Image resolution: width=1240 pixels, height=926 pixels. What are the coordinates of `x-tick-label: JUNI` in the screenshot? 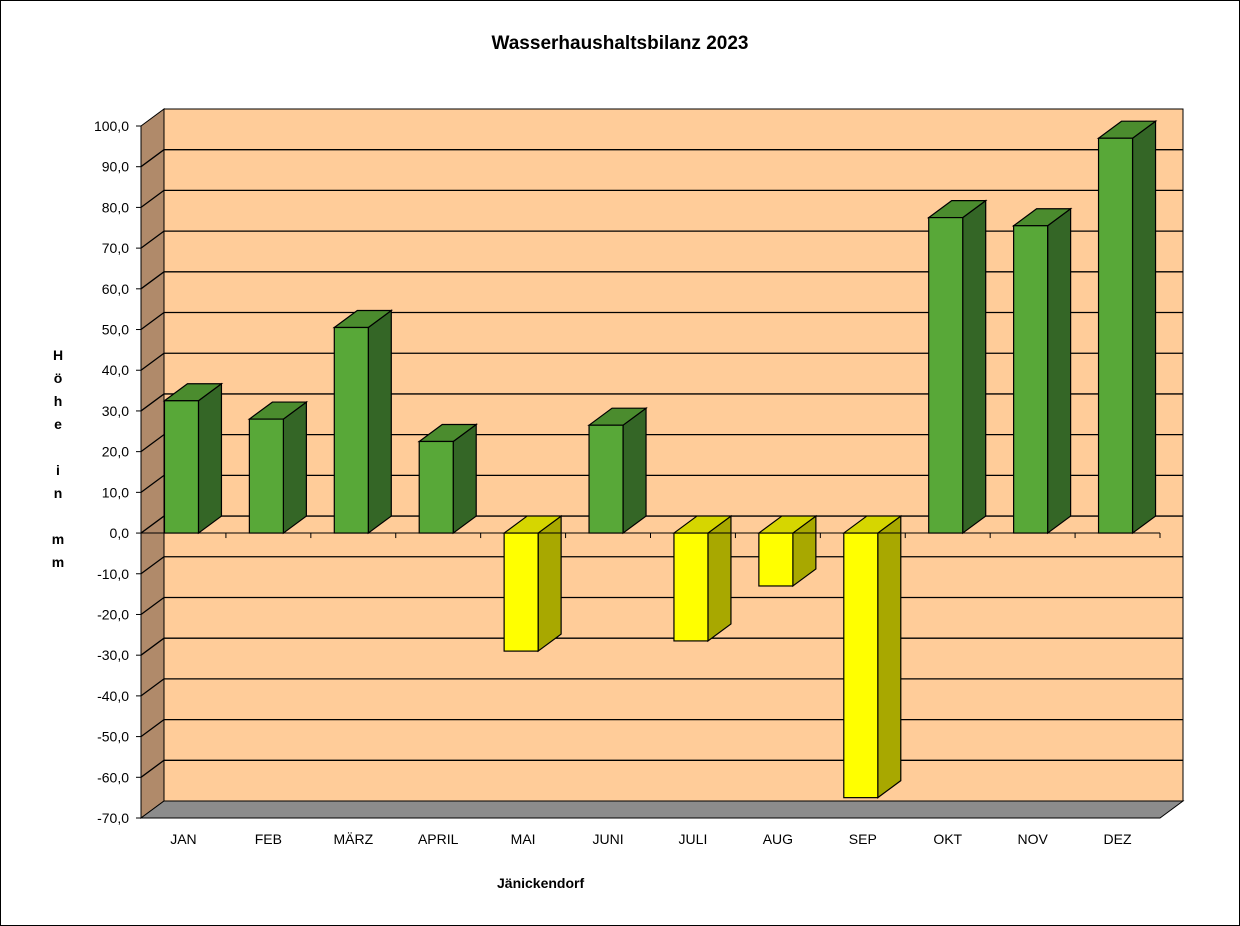 It's located at (607, 839).